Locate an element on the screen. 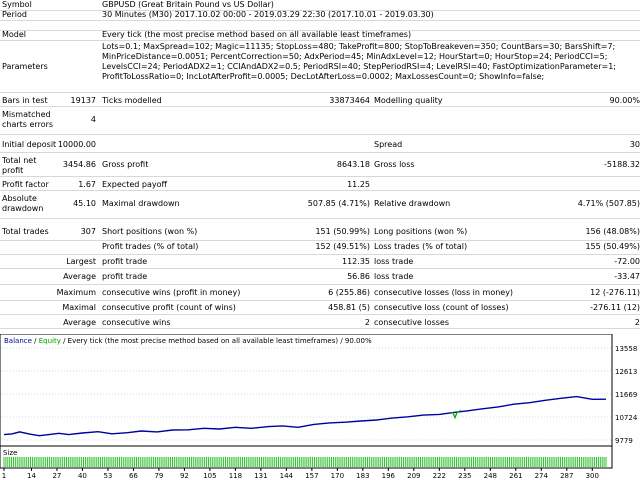 The image size is (640, 480). maximal-wins-value: 458.81 (5) is located at coordinates (349, 307).